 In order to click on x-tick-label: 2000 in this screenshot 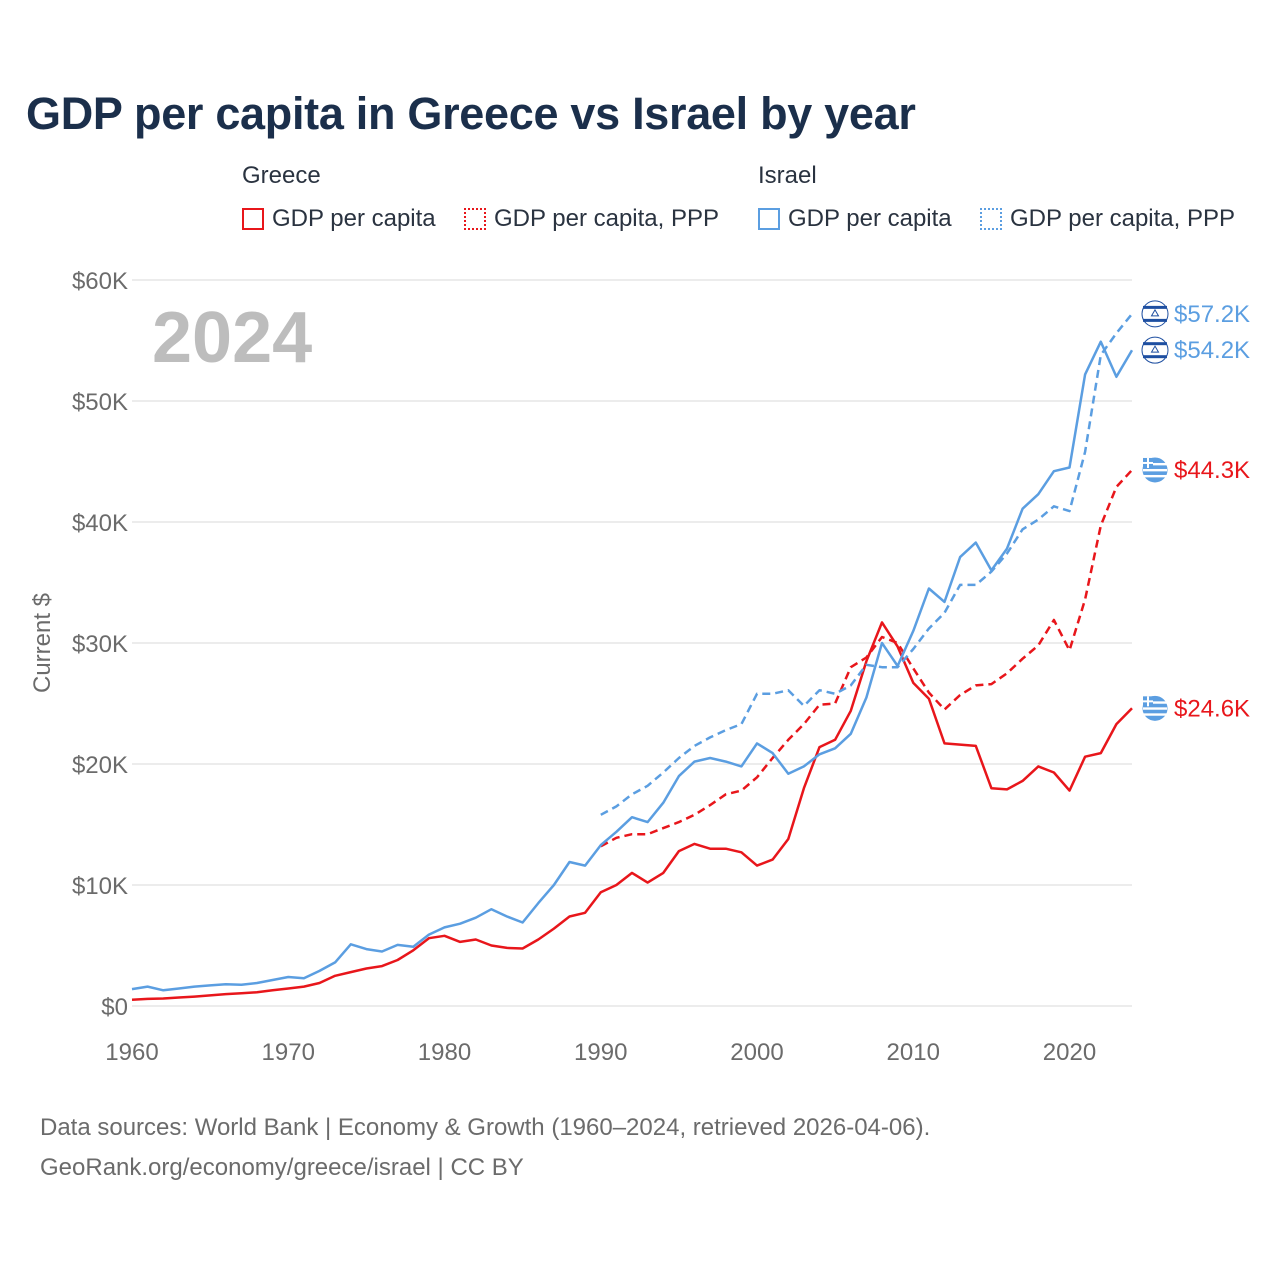, I will do `click(756, 1052)`.